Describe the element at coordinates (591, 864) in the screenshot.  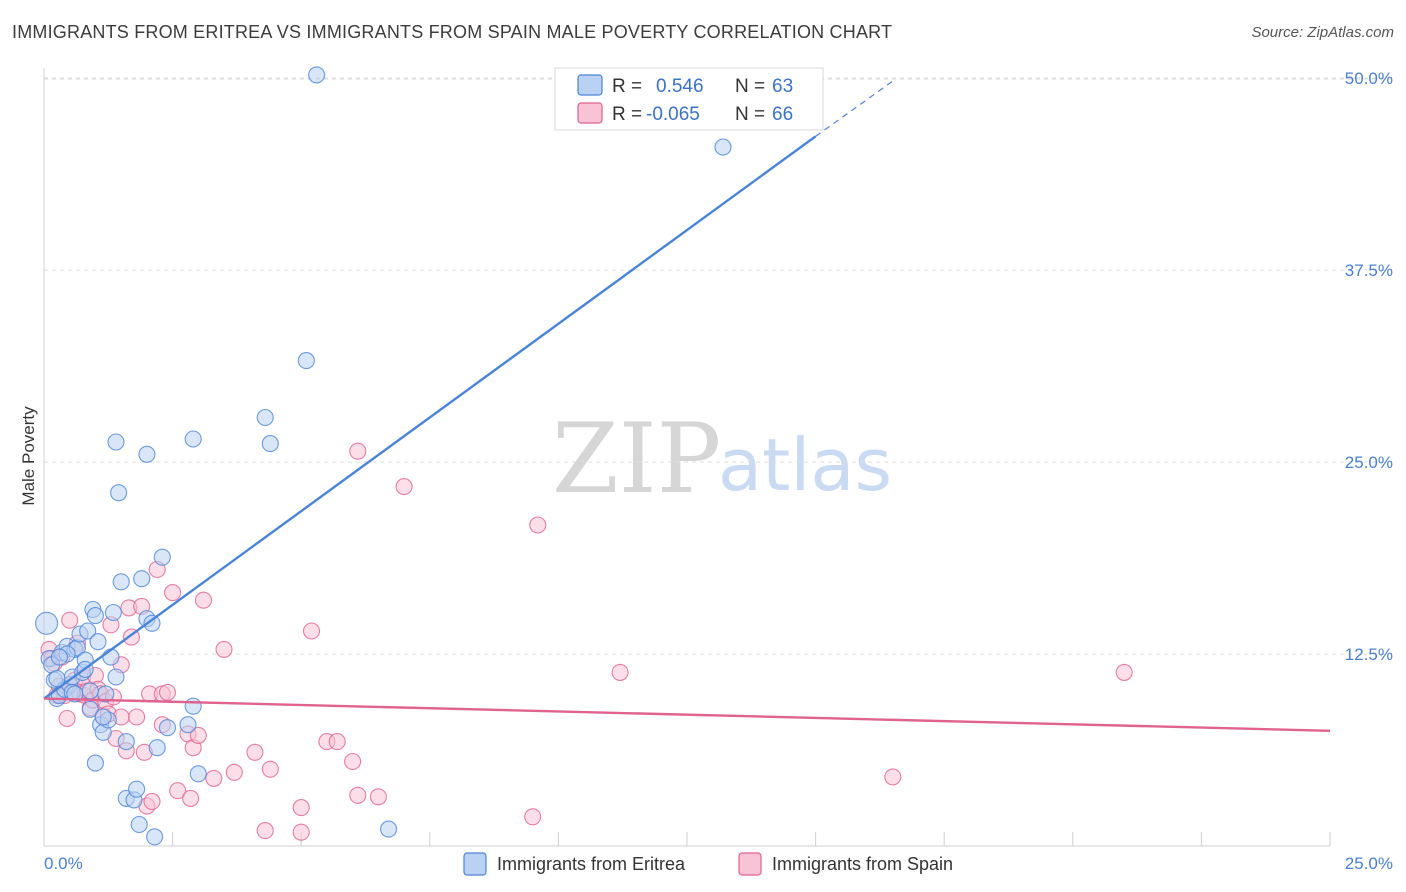
I see `bottom-legend-label-eritrea: Immigrants from Eritrea` at that location.